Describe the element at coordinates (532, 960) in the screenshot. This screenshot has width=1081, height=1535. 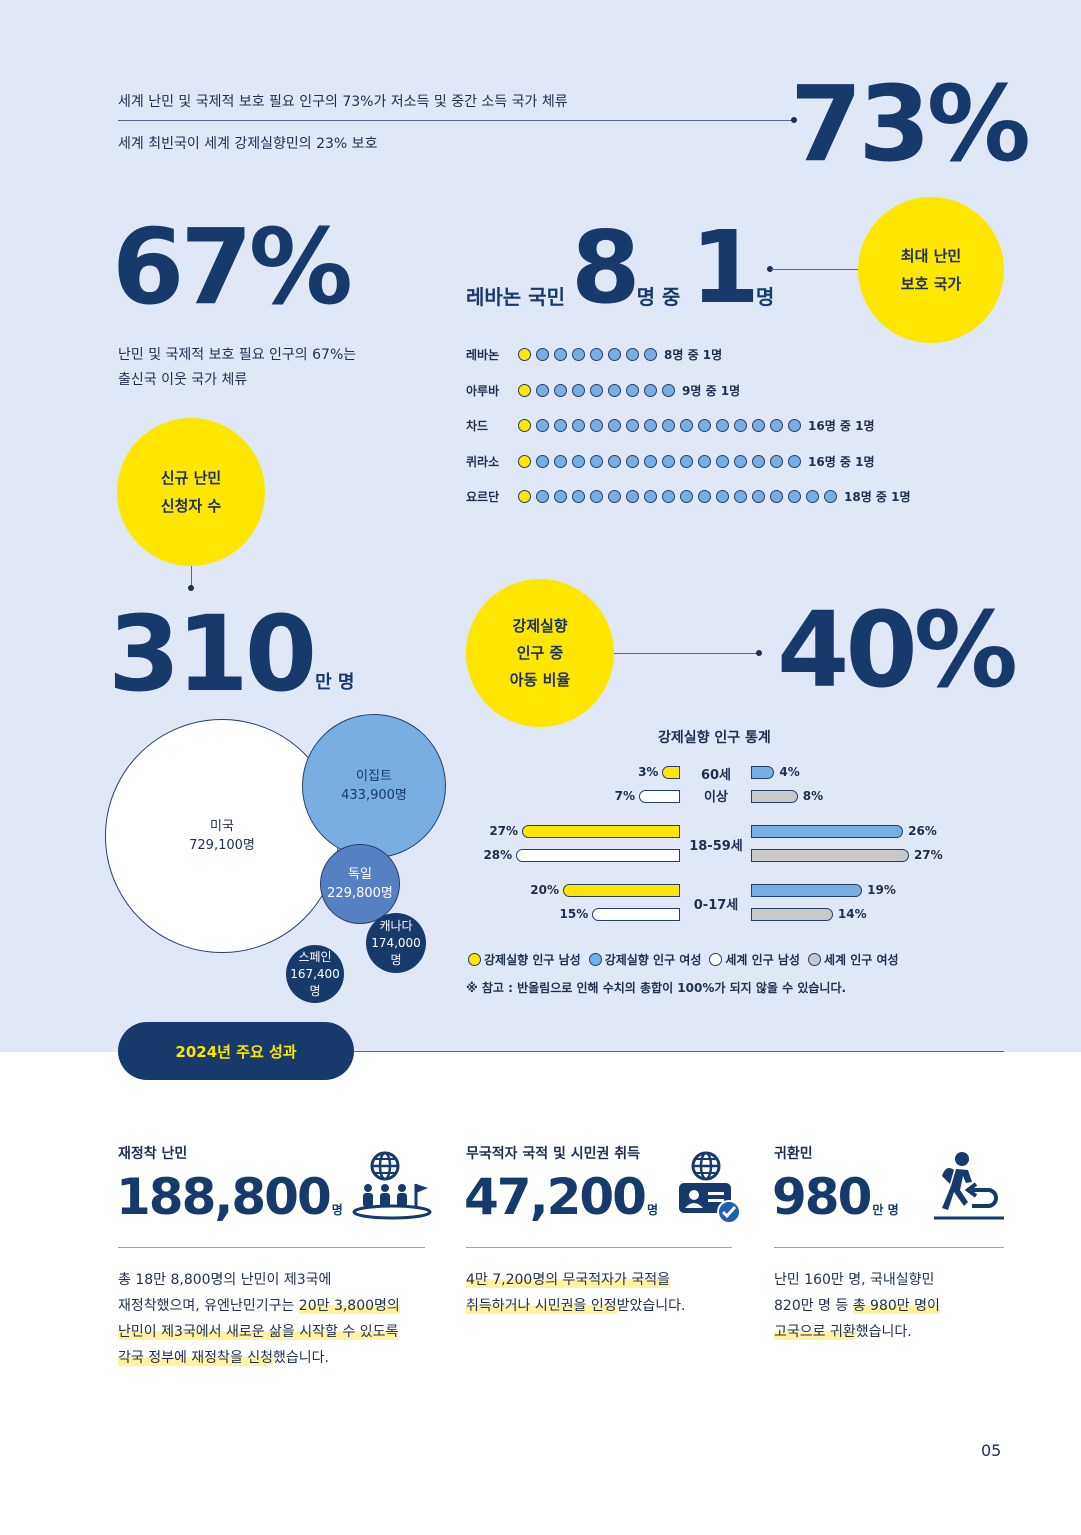
I see `legend-label-displaced-male: 강제실향 인구 남성` at that location.